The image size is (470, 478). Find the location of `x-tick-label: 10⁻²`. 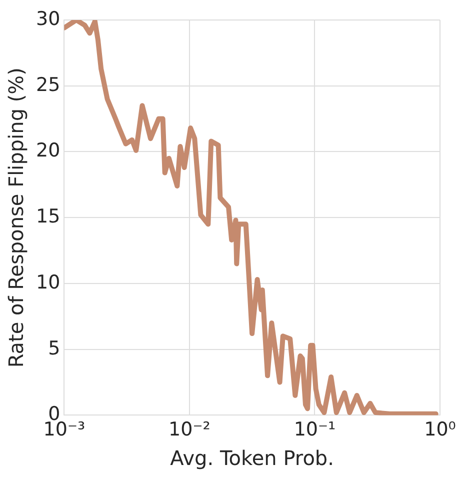

x-tick-label: 10⁻² is located at coordinates (189, 429).